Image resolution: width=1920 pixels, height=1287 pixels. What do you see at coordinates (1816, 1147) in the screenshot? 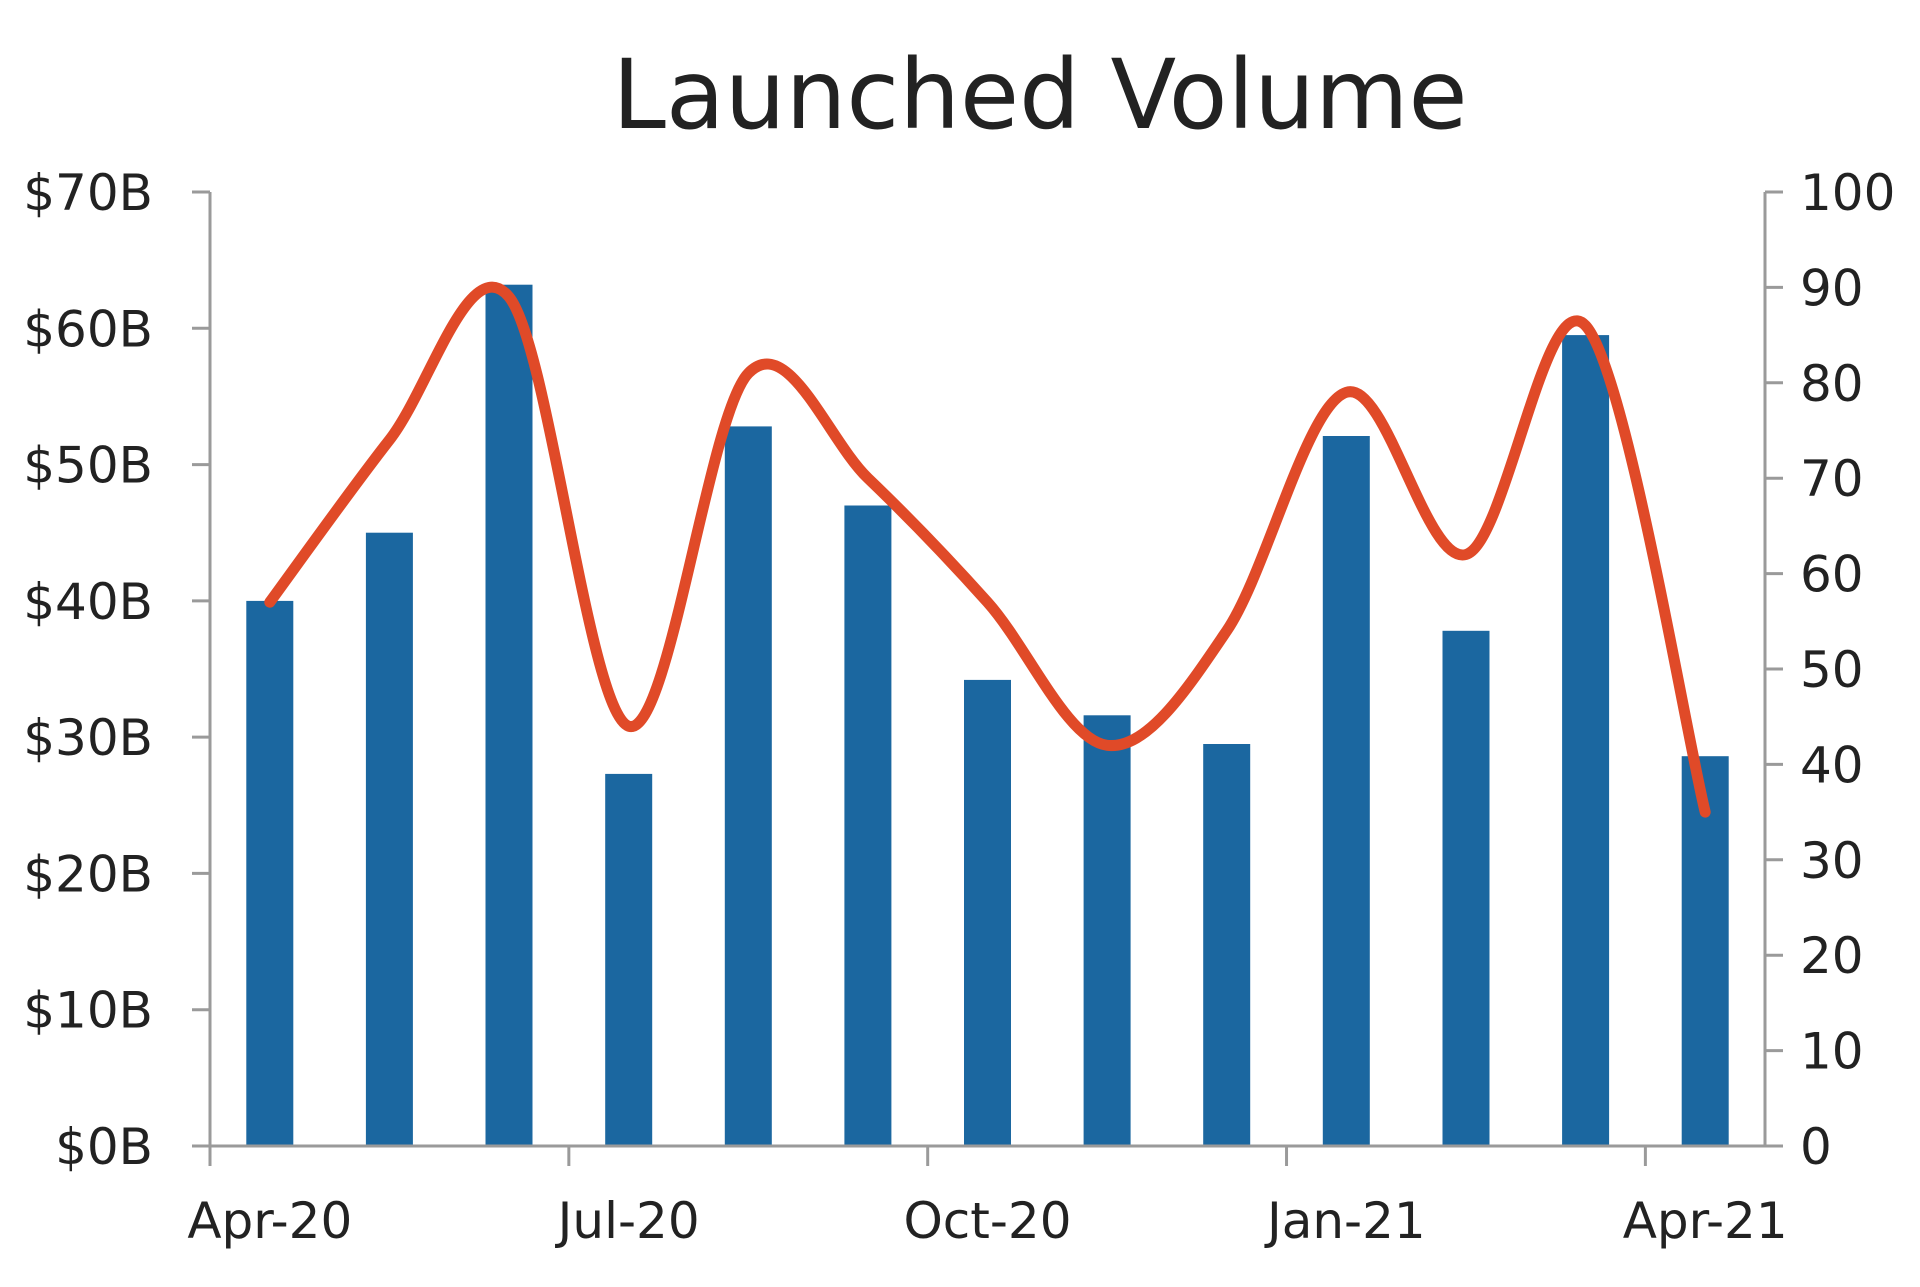
I see `y-right-tick-label: 0` at bounding box center [1816, 1147].